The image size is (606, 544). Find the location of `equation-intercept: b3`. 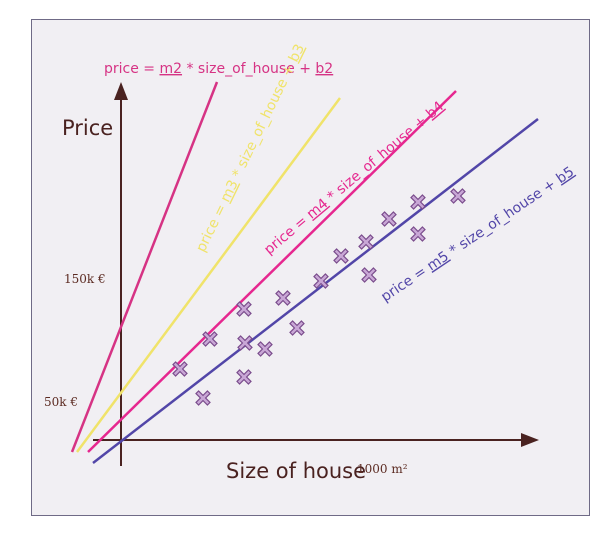

equation-intercept: b3 is located at coordinates (297, 53).